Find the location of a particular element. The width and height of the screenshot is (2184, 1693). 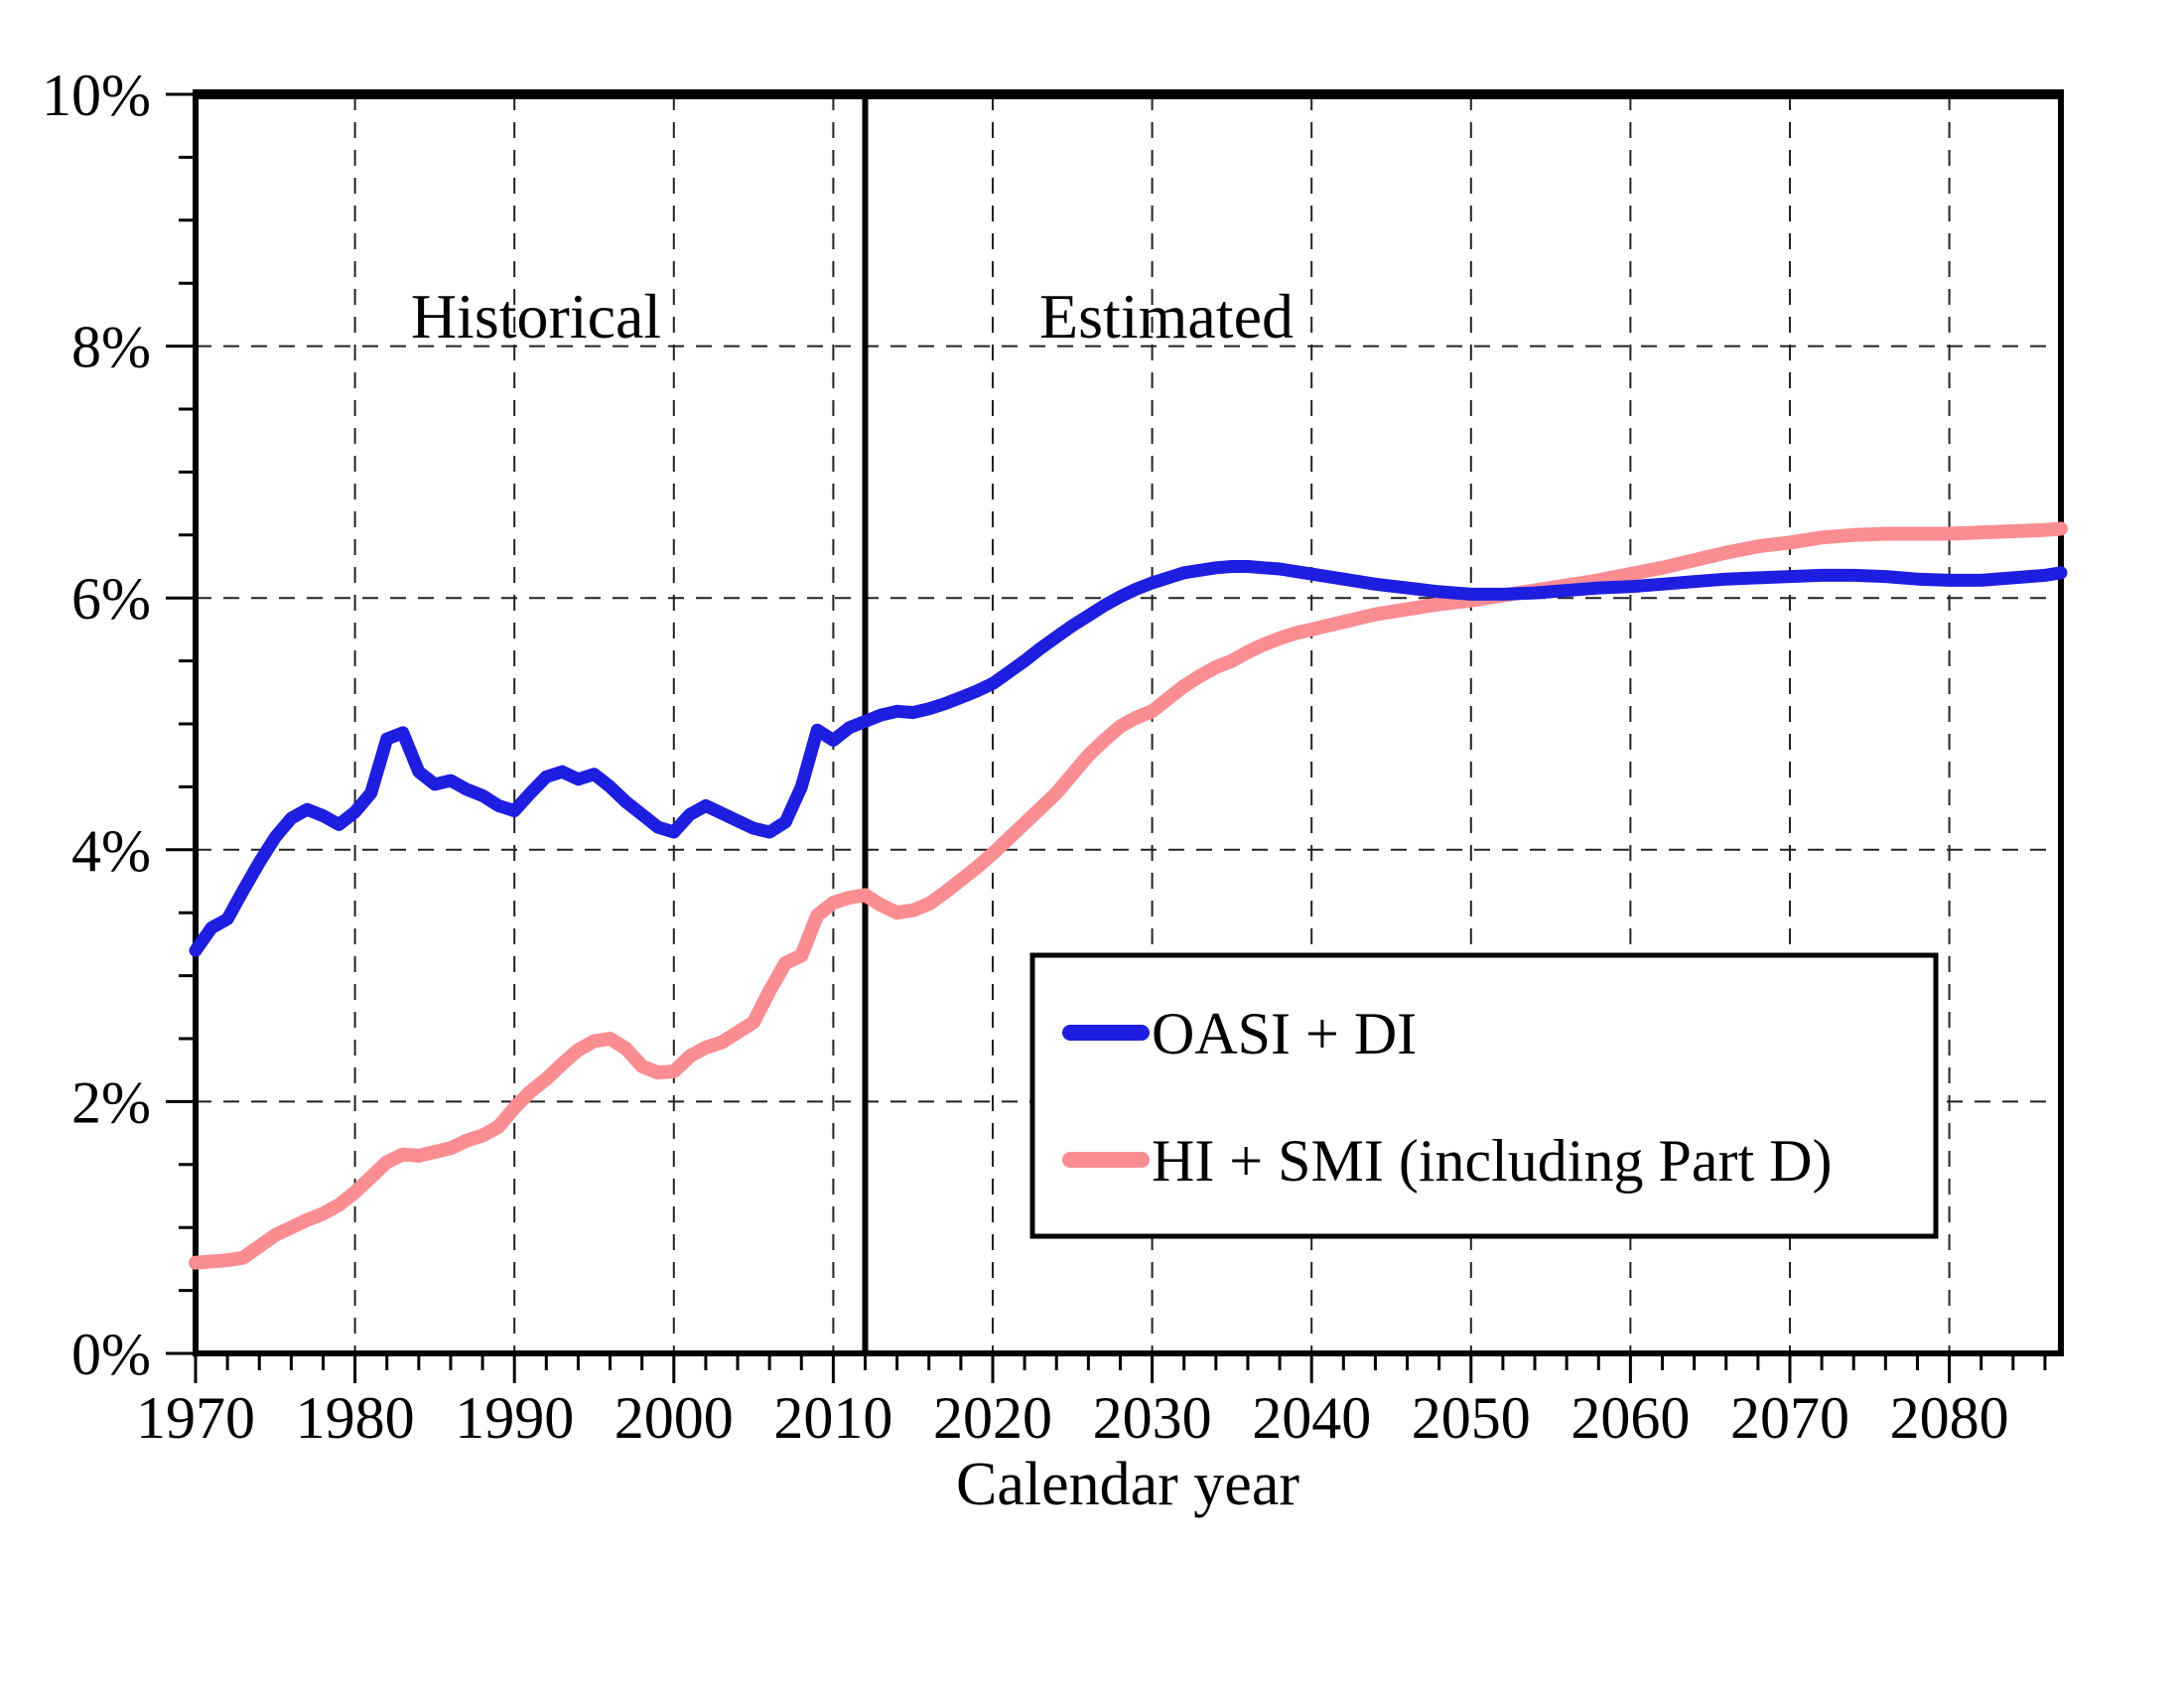

x-tick-label: 2020 is located at coordinates (992, 1418).